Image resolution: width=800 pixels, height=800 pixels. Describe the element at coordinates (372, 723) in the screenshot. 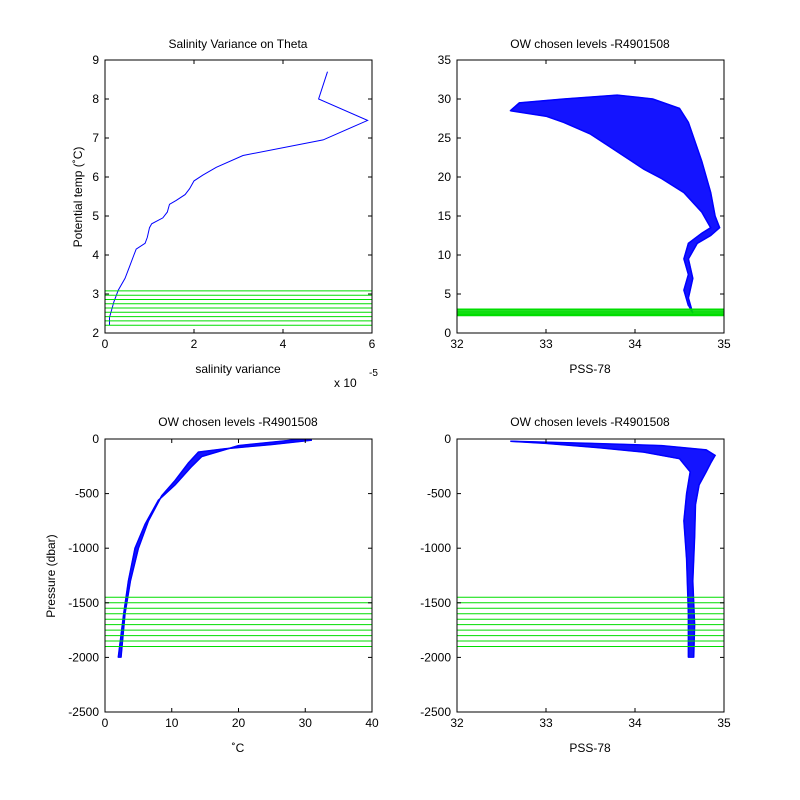

I see `x-tick-label: 40` at that location.